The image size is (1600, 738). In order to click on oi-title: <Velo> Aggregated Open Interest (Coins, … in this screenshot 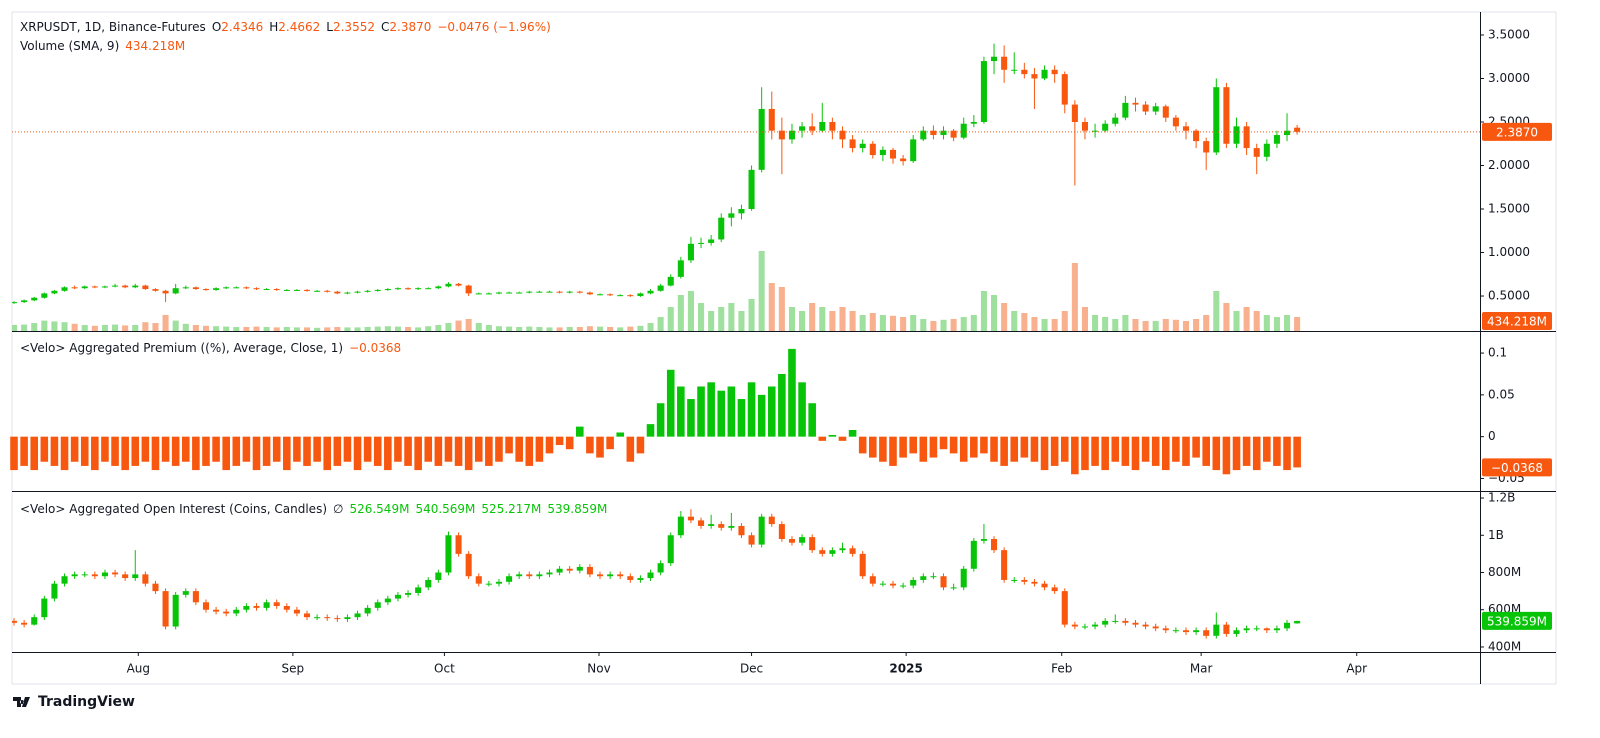, I will do `click(173, 509)`.